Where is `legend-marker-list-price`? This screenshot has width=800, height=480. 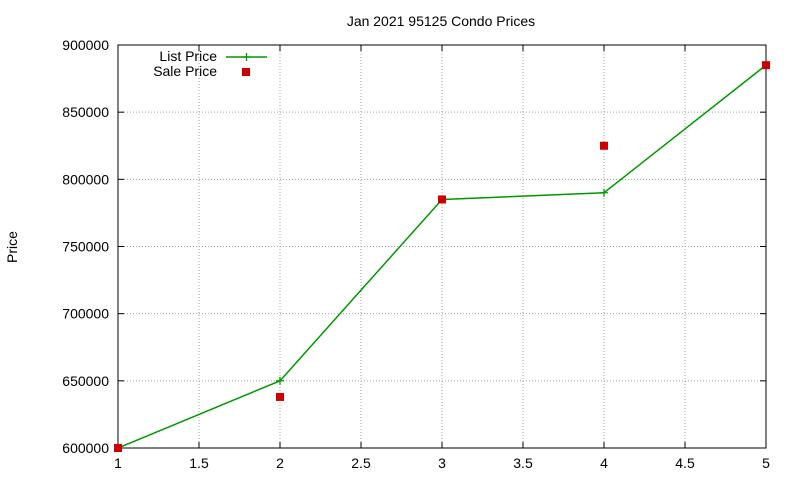 legend-marker-list-price is located at coordinates (246, 57).